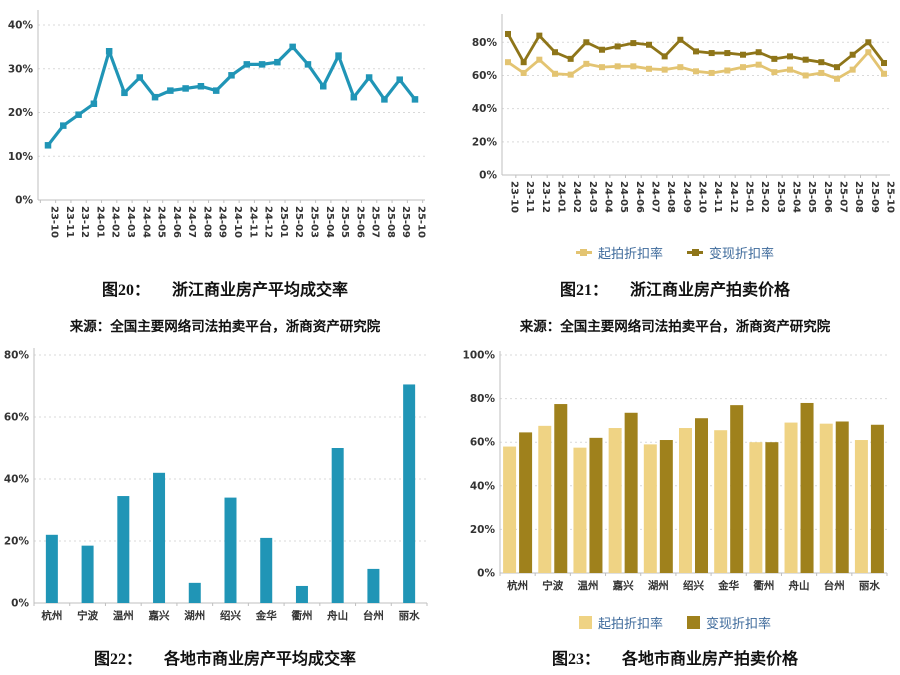  What do you see at coordinates (21, 69) in the screenshot?
I see `svg-text: 30%` at bounding box center [21, 69].